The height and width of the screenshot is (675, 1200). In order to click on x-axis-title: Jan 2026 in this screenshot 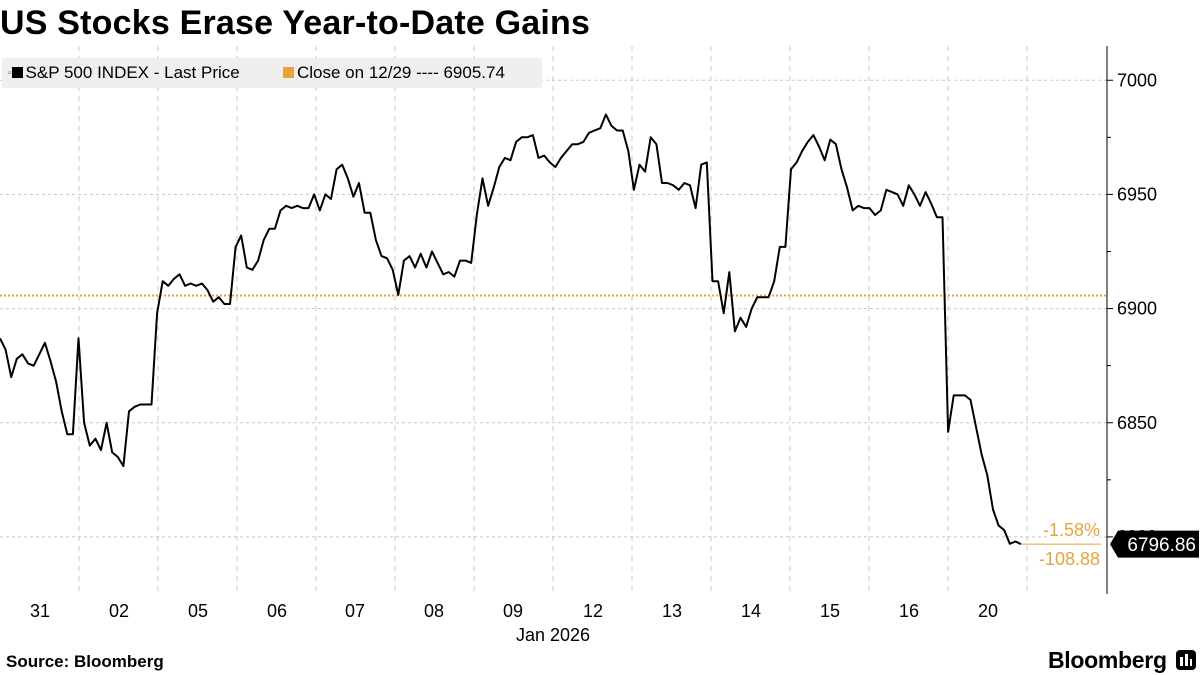, I will do `click(553, 635)`.